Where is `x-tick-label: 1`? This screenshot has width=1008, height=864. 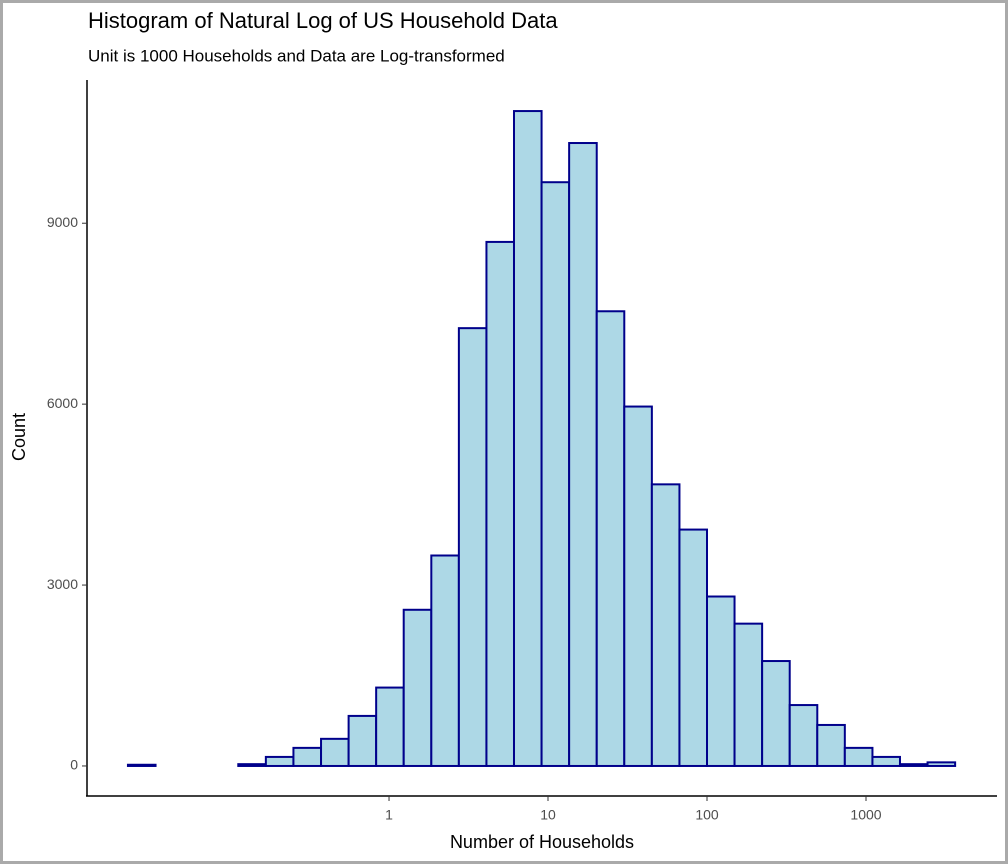 x-tick-label: 1 is located at coordinates (389, 815).